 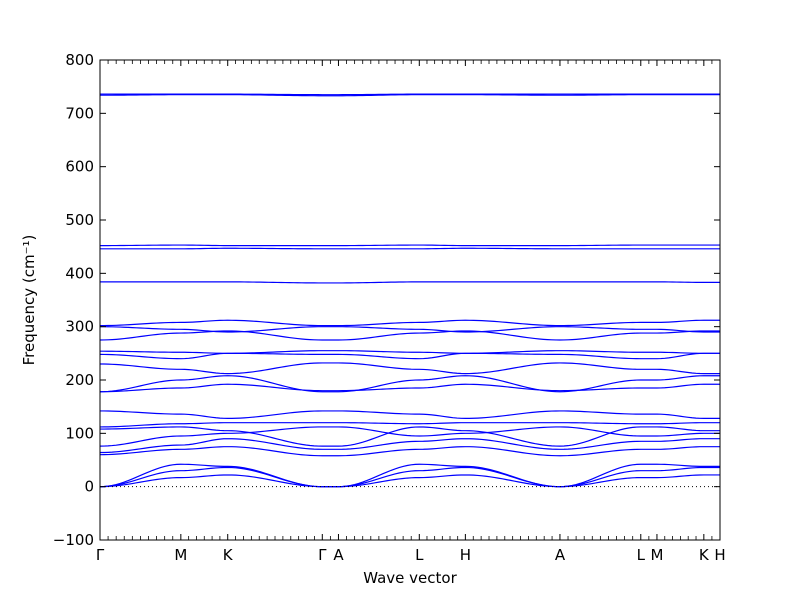 I want to click on y-tick-label: 400, so click(x=79, y=273).